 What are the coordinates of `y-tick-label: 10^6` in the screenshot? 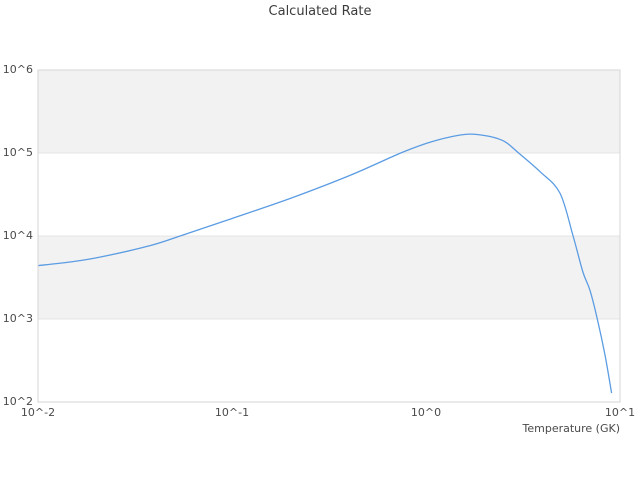 It's located at (17, 69).